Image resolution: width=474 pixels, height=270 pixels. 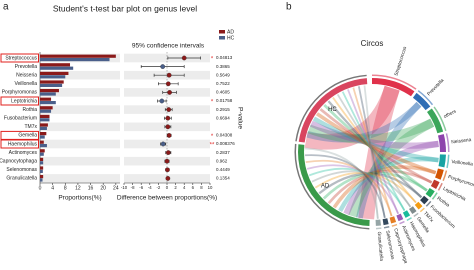 What do you see at coordinates (230, 32) in the screenshot?
I see `legend-label: AD` at bounding box center [230, 32].